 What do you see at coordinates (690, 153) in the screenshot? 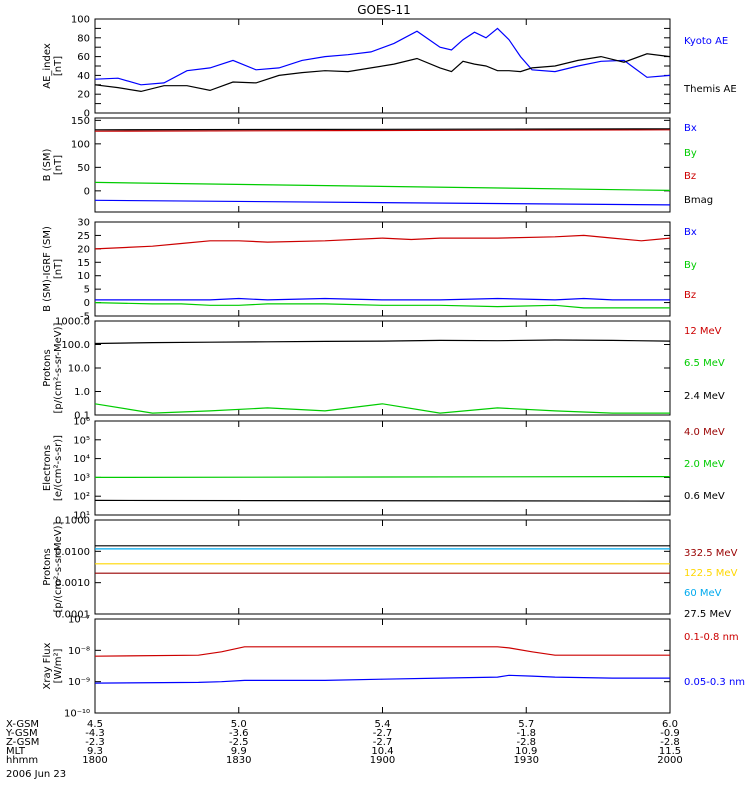
I see `legend-entry: By` at bounding box center [690, 153].